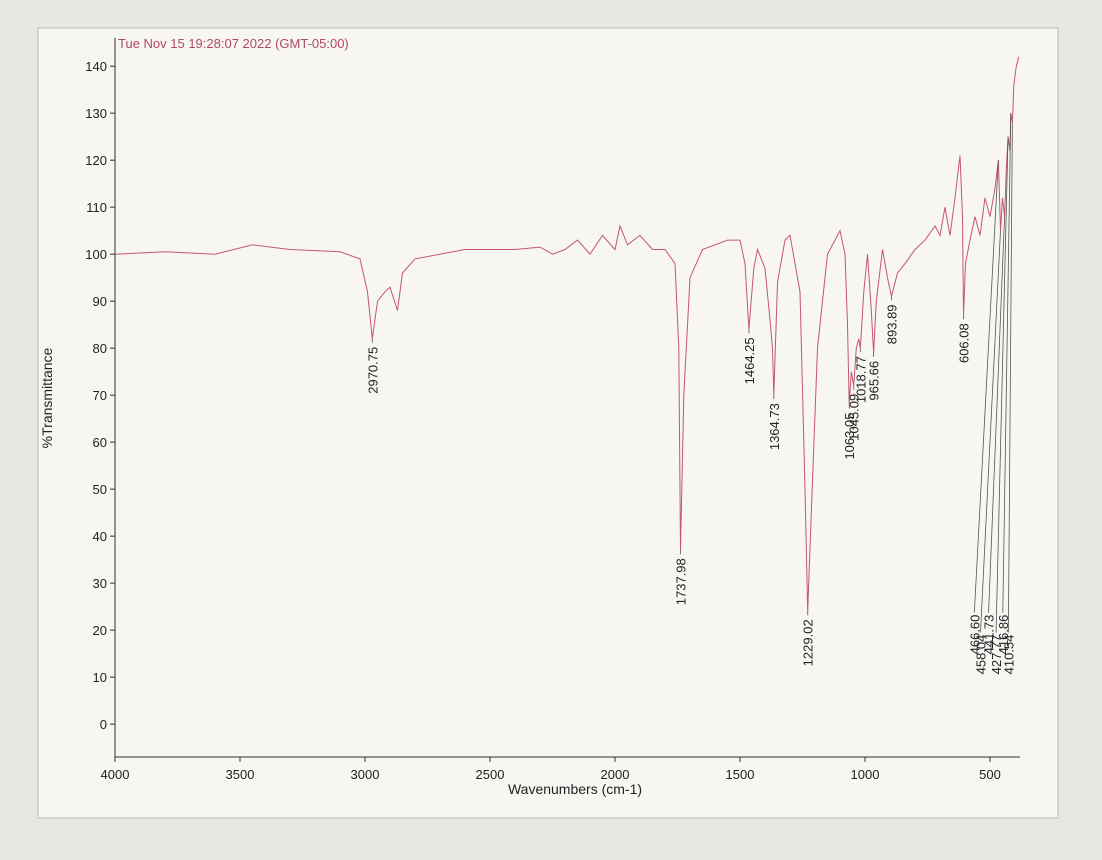  I want to click on peak-label: 1018.77, so click(860, 379).